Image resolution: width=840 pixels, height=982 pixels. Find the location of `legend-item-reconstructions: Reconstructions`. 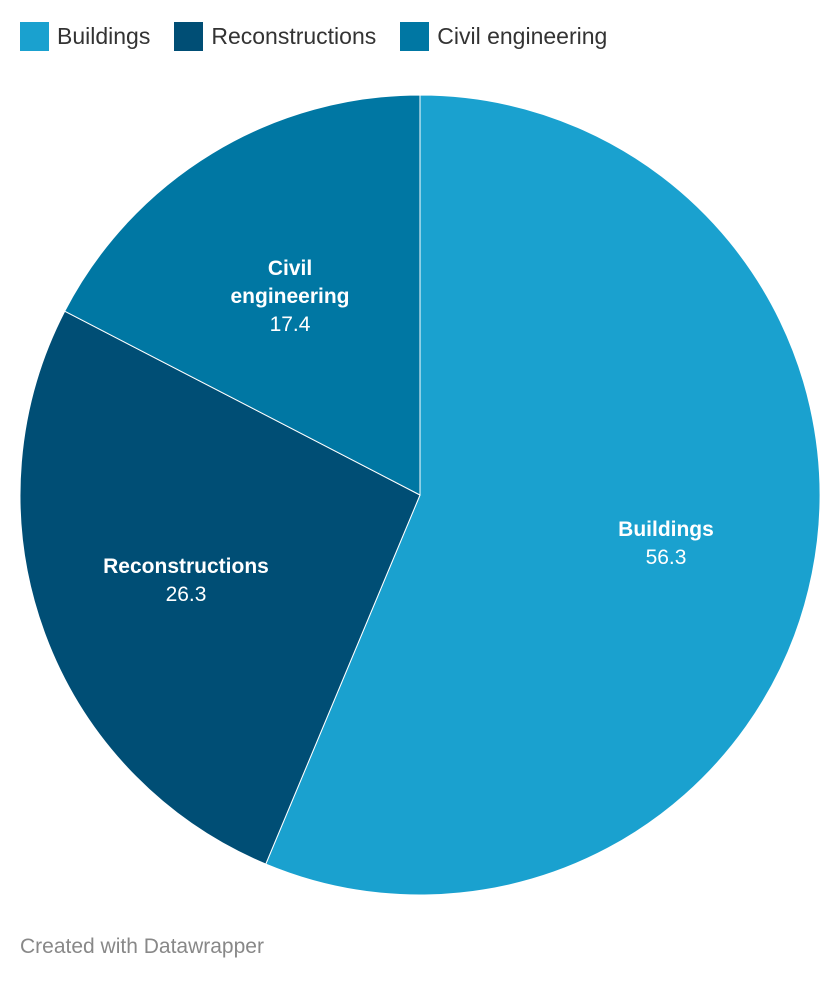

legend-item-reconstructions: Reconstructions is located at coordinates (275, 36).